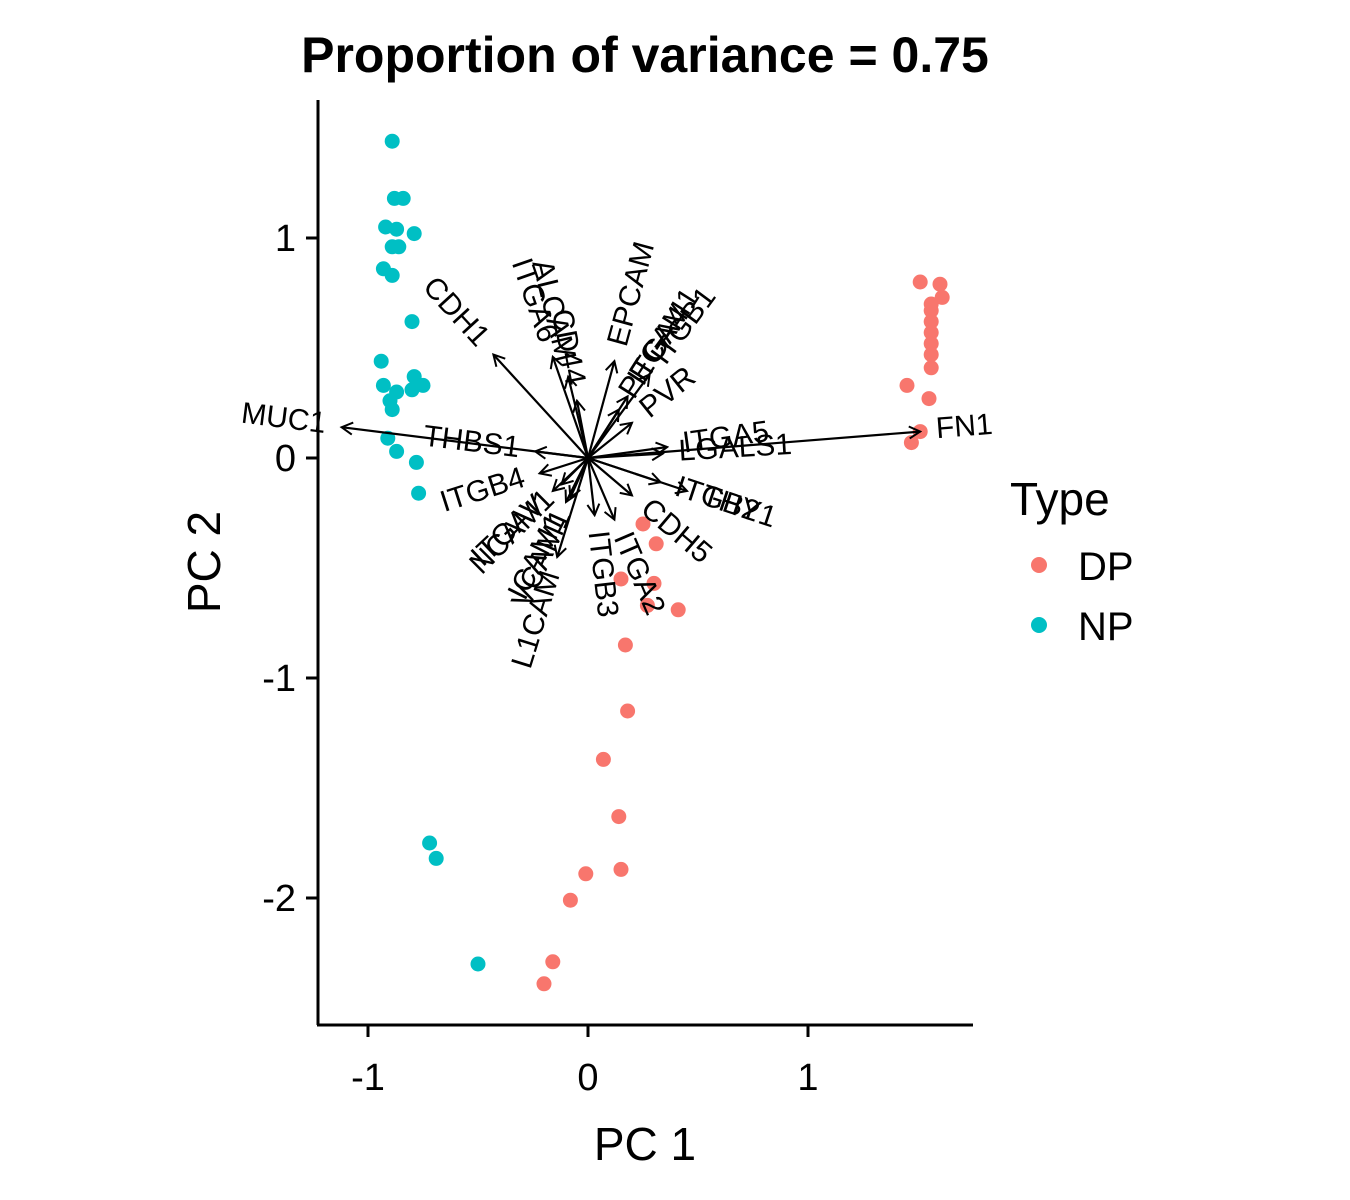 The image size is (1350, 1200). I want to click on loading-arrow-pvr, so click(609, 441).